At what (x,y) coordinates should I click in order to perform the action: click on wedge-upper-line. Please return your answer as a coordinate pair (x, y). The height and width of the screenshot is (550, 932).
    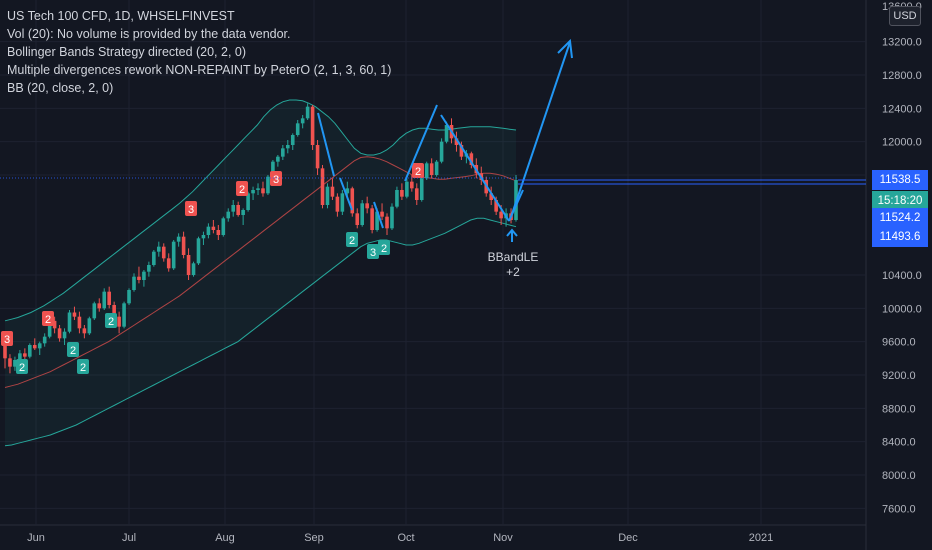
    Looking at the image, I should click on (475, 168).